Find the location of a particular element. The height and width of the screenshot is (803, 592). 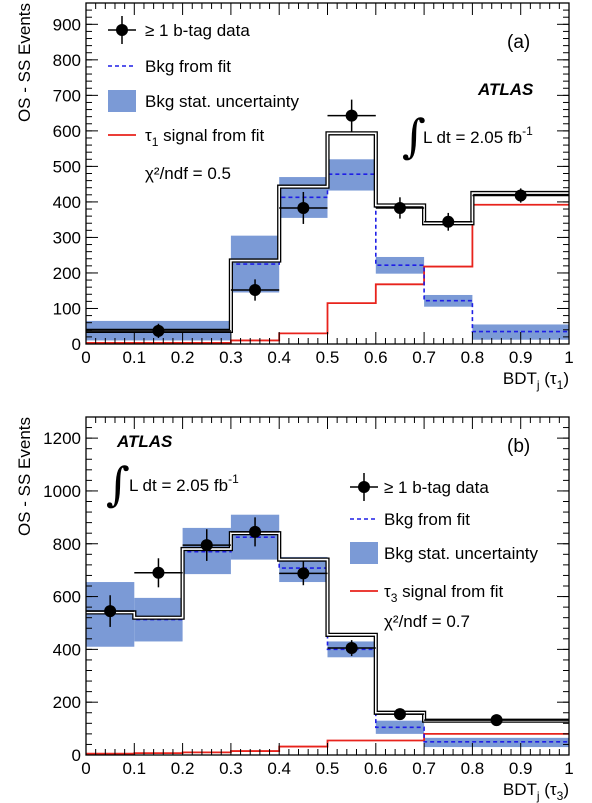

x-axis-label: BDTj (τ1) is located at coordinates (536, 380).